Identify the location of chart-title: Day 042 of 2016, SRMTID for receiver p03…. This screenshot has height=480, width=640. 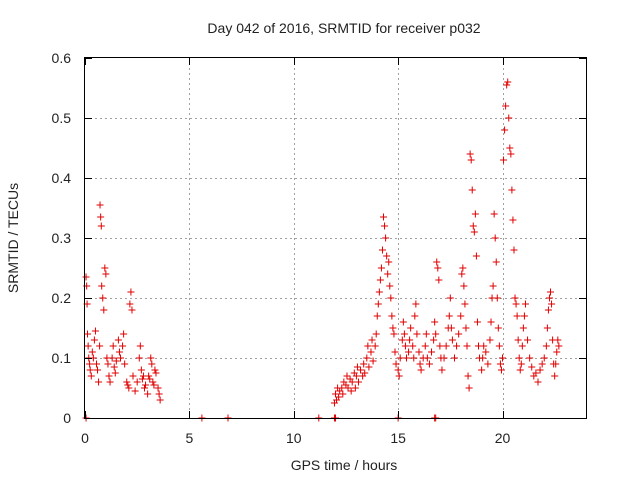
(343, 28).